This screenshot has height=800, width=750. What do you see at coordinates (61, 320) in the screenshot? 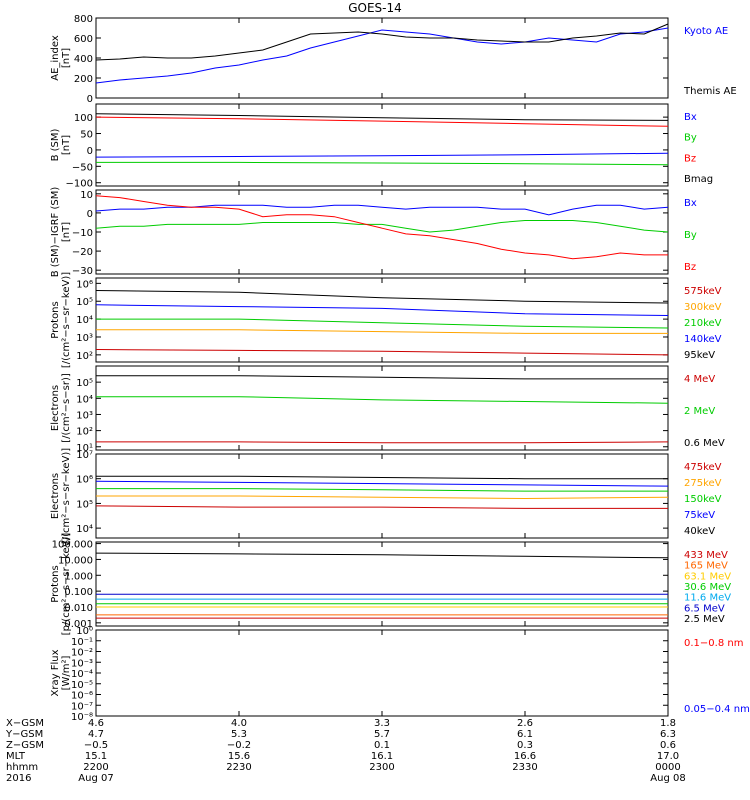
I see `y-axis-label: Protons[/(cm²−s−sr−keV)]` at bounding box center [61, 320].